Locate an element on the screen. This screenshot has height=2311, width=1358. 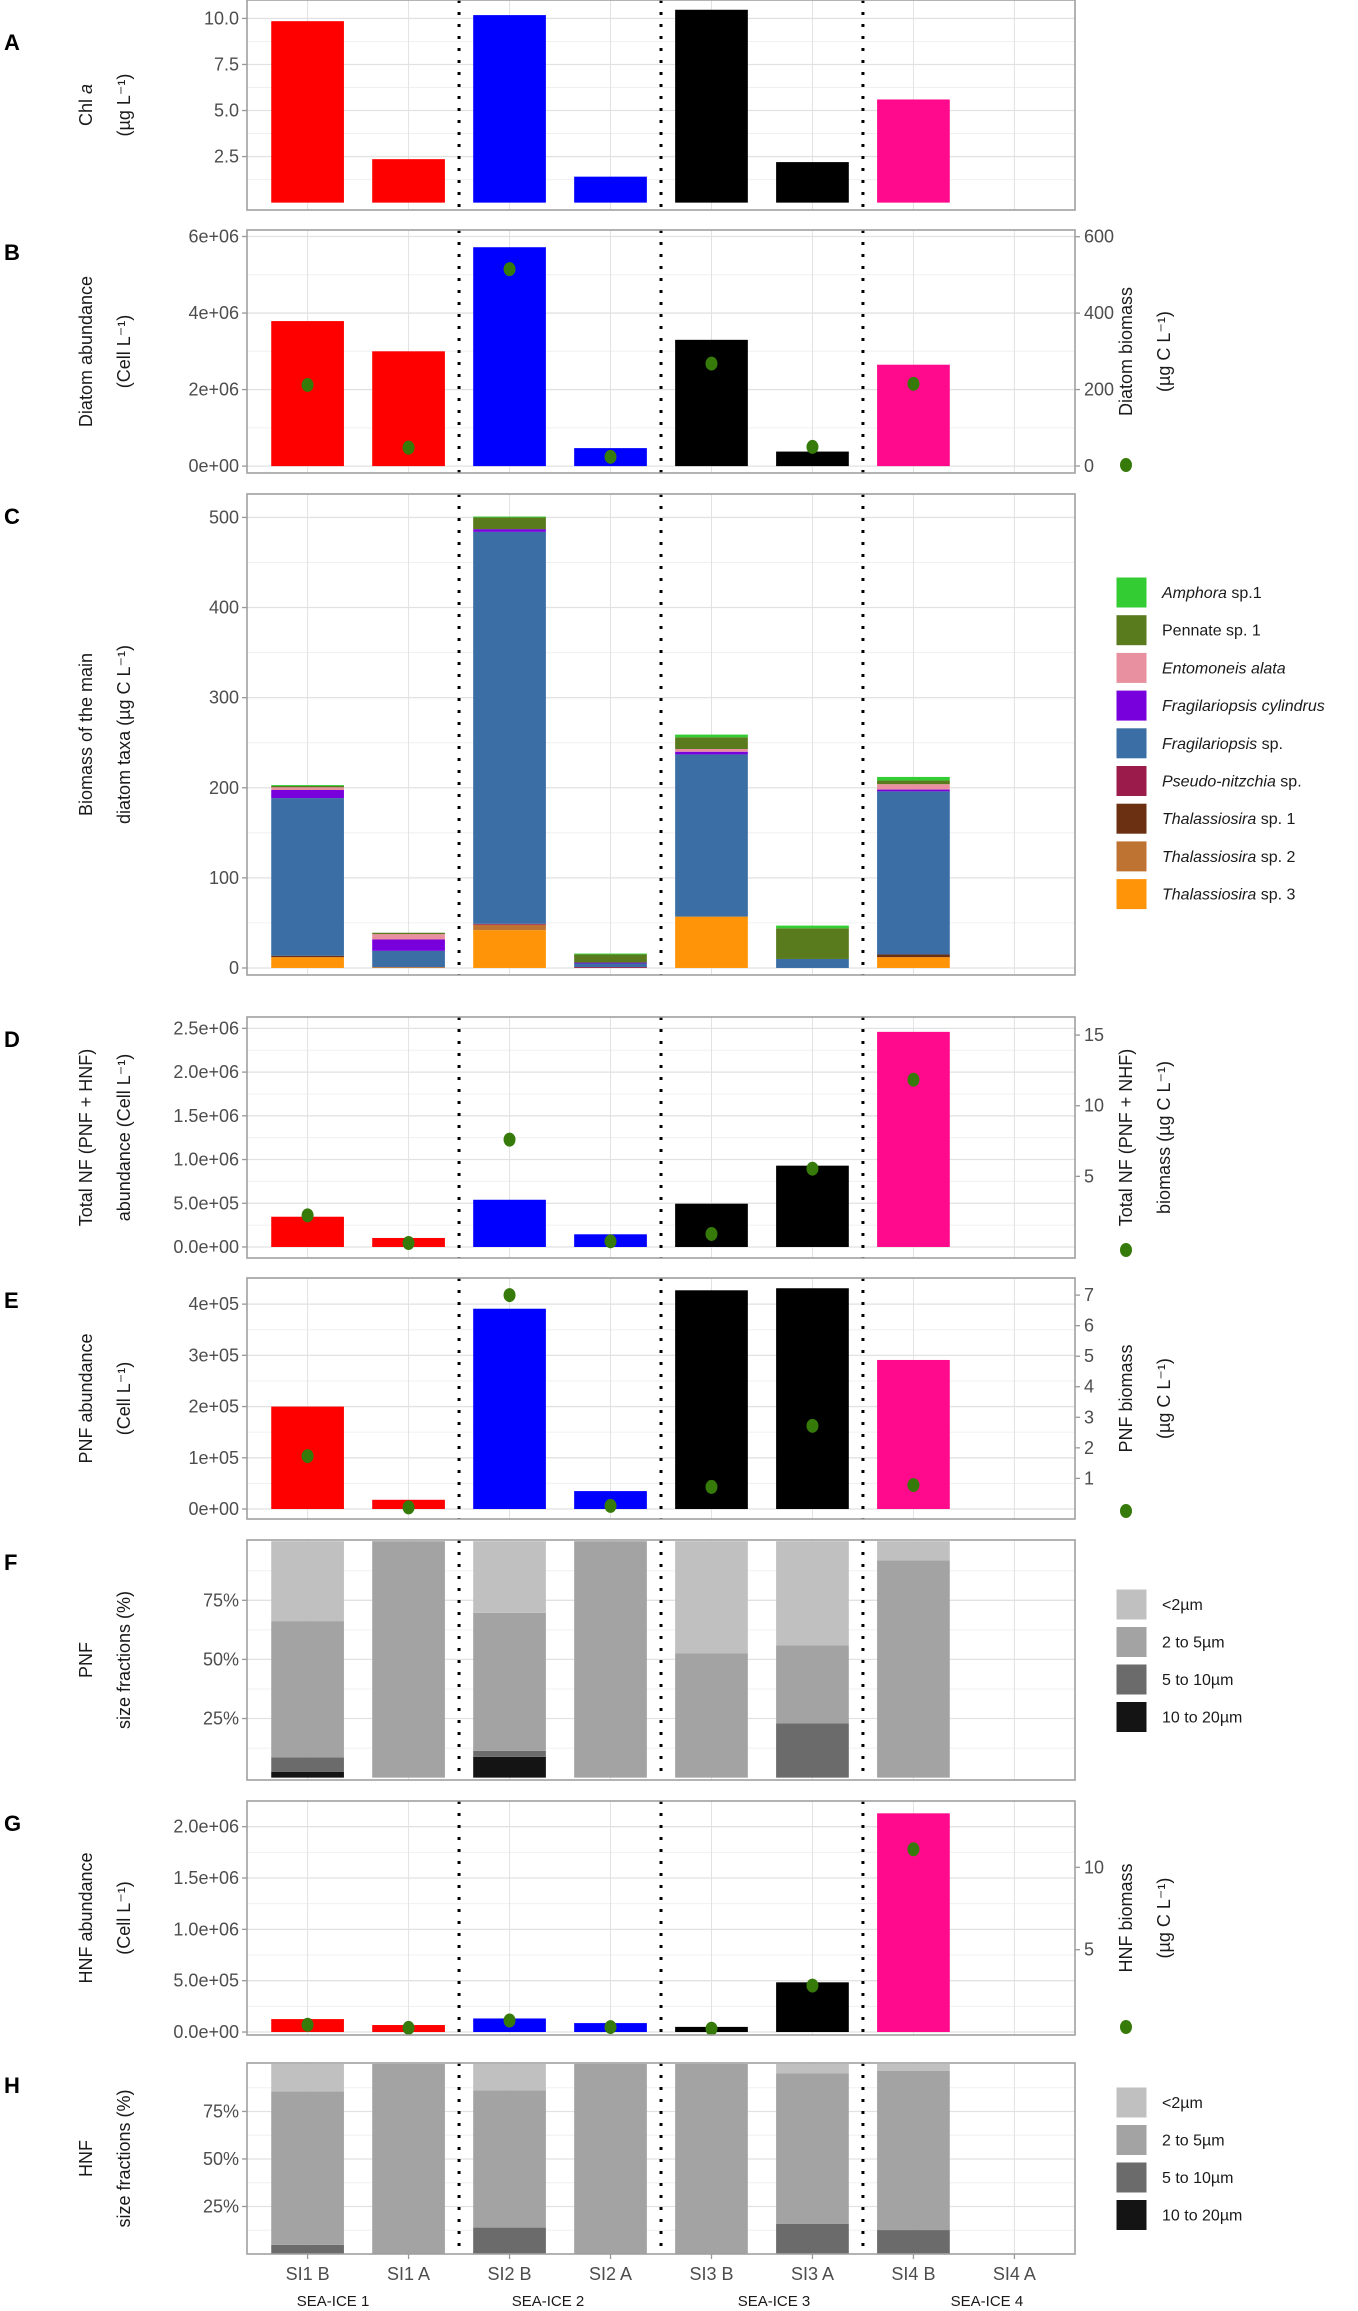
legend-label: Thalassiosira sp. 2 is located at coordinates (1229, 857).